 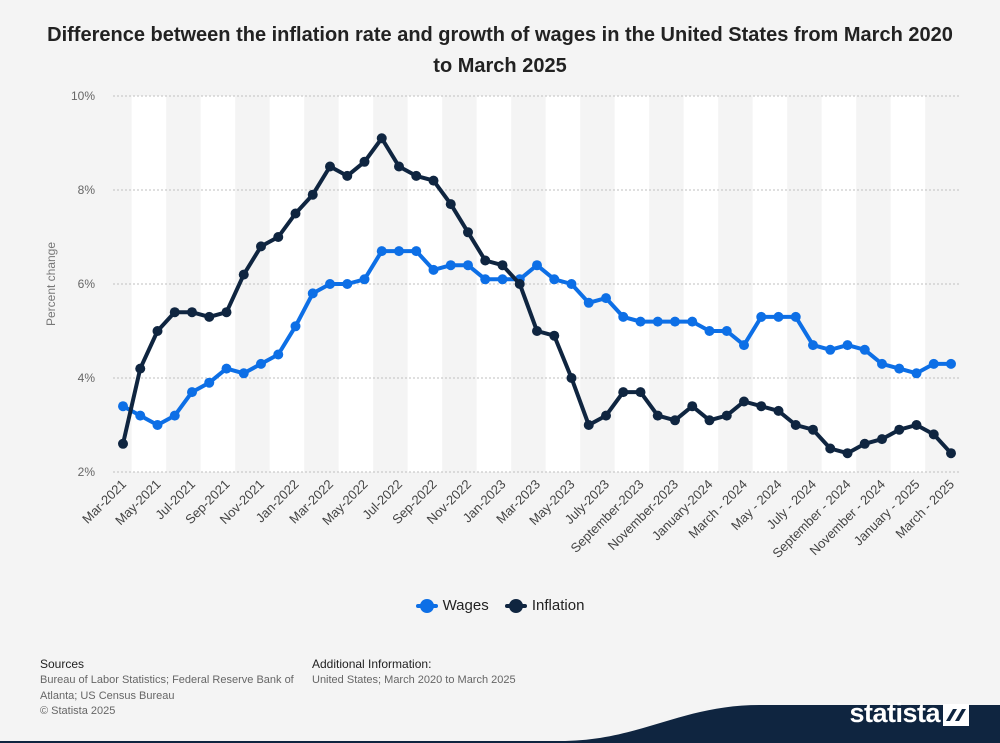 I want to click on legend-item-wages: Wages, so click(x=452, y=605).